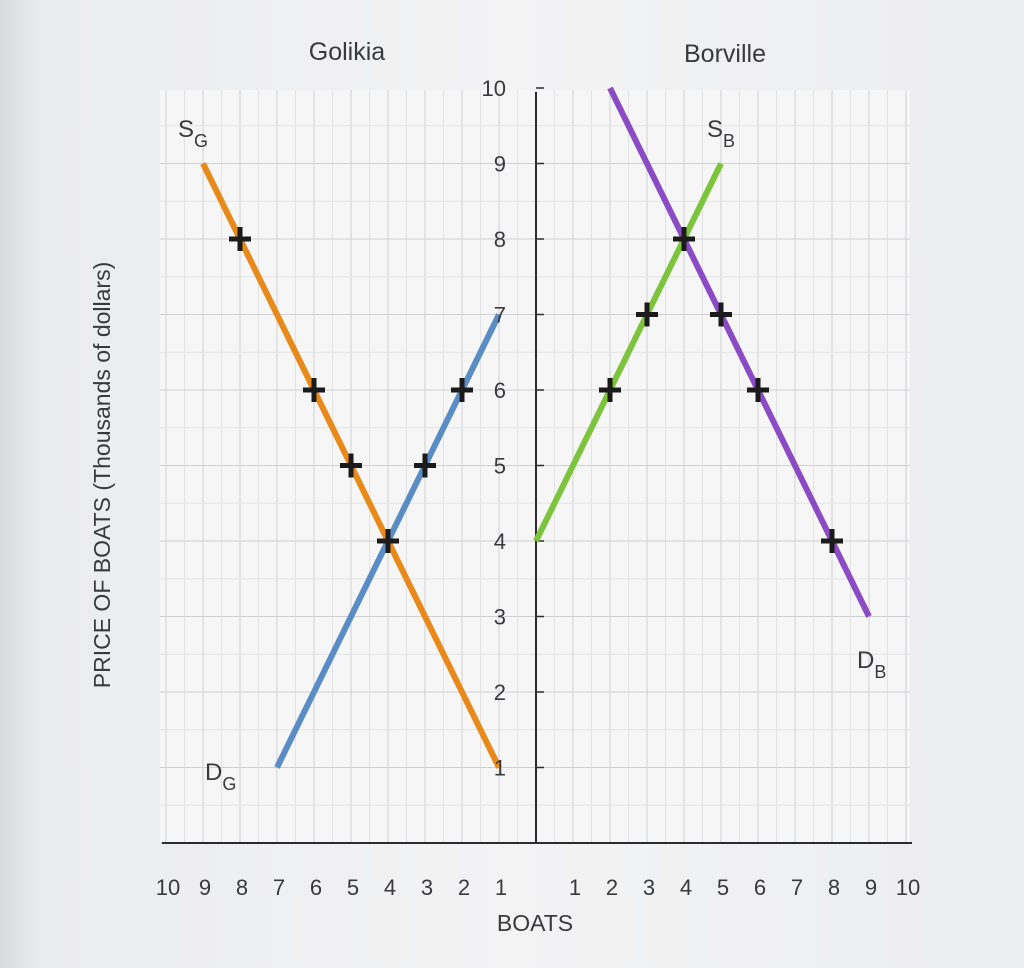 The height and width of the screenshot is (968, 1024). I want to click on x-tick-label-right: 5, so click(723, 887).